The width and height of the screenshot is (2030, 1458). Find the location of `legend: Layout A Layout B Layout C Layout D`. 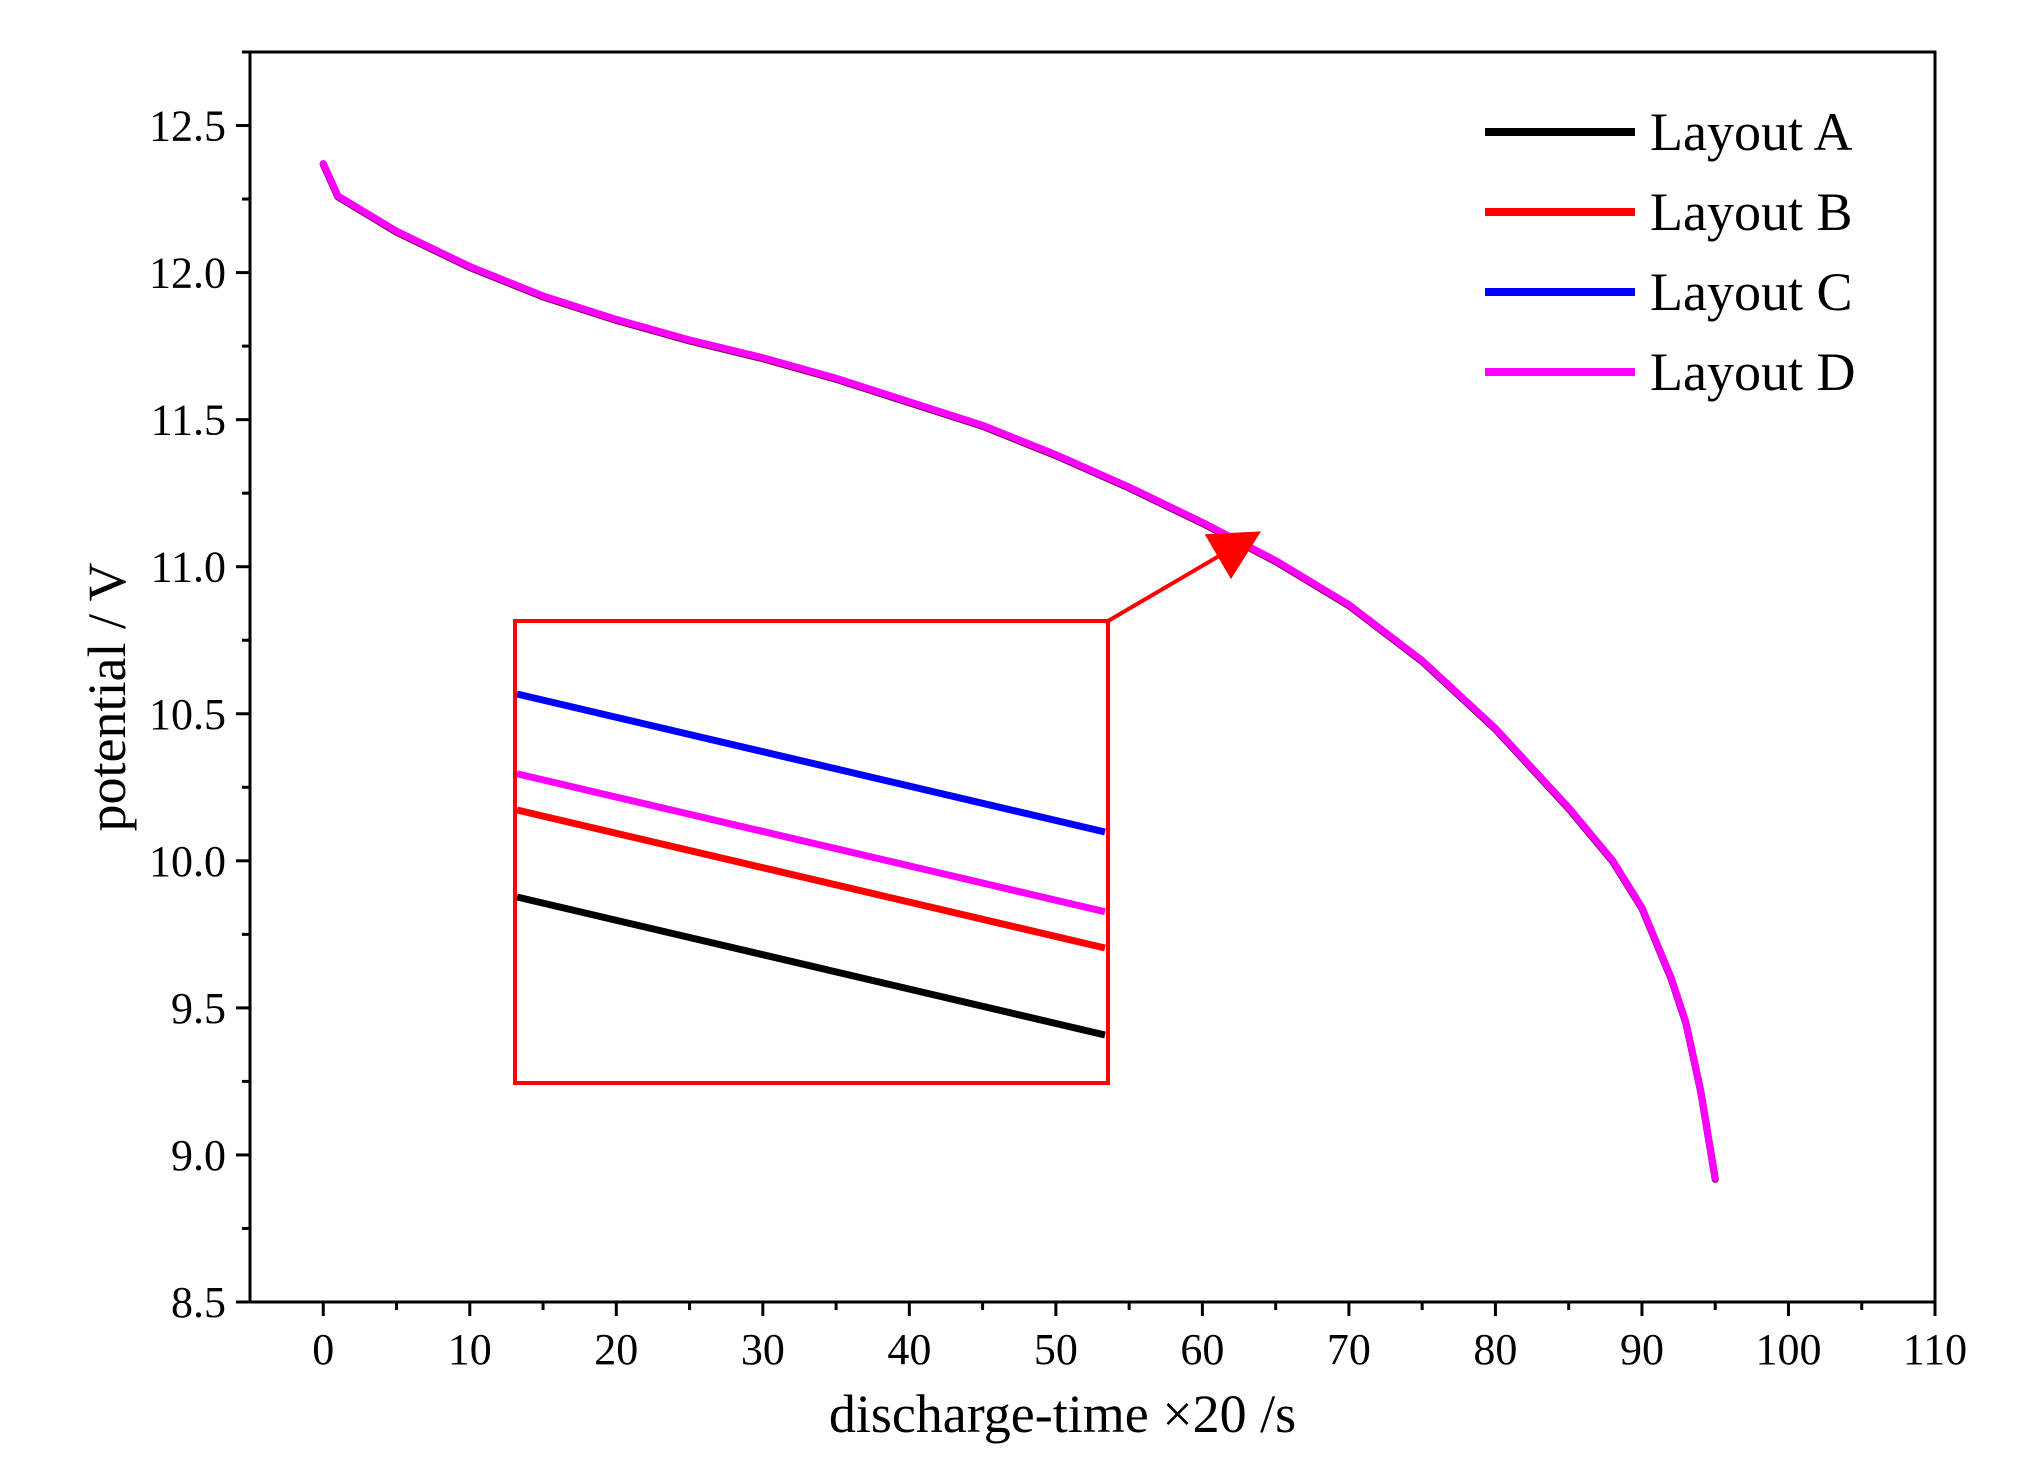

legend: Layout A Layout B Layout C Layout D is located at coordinates (1670, 252).